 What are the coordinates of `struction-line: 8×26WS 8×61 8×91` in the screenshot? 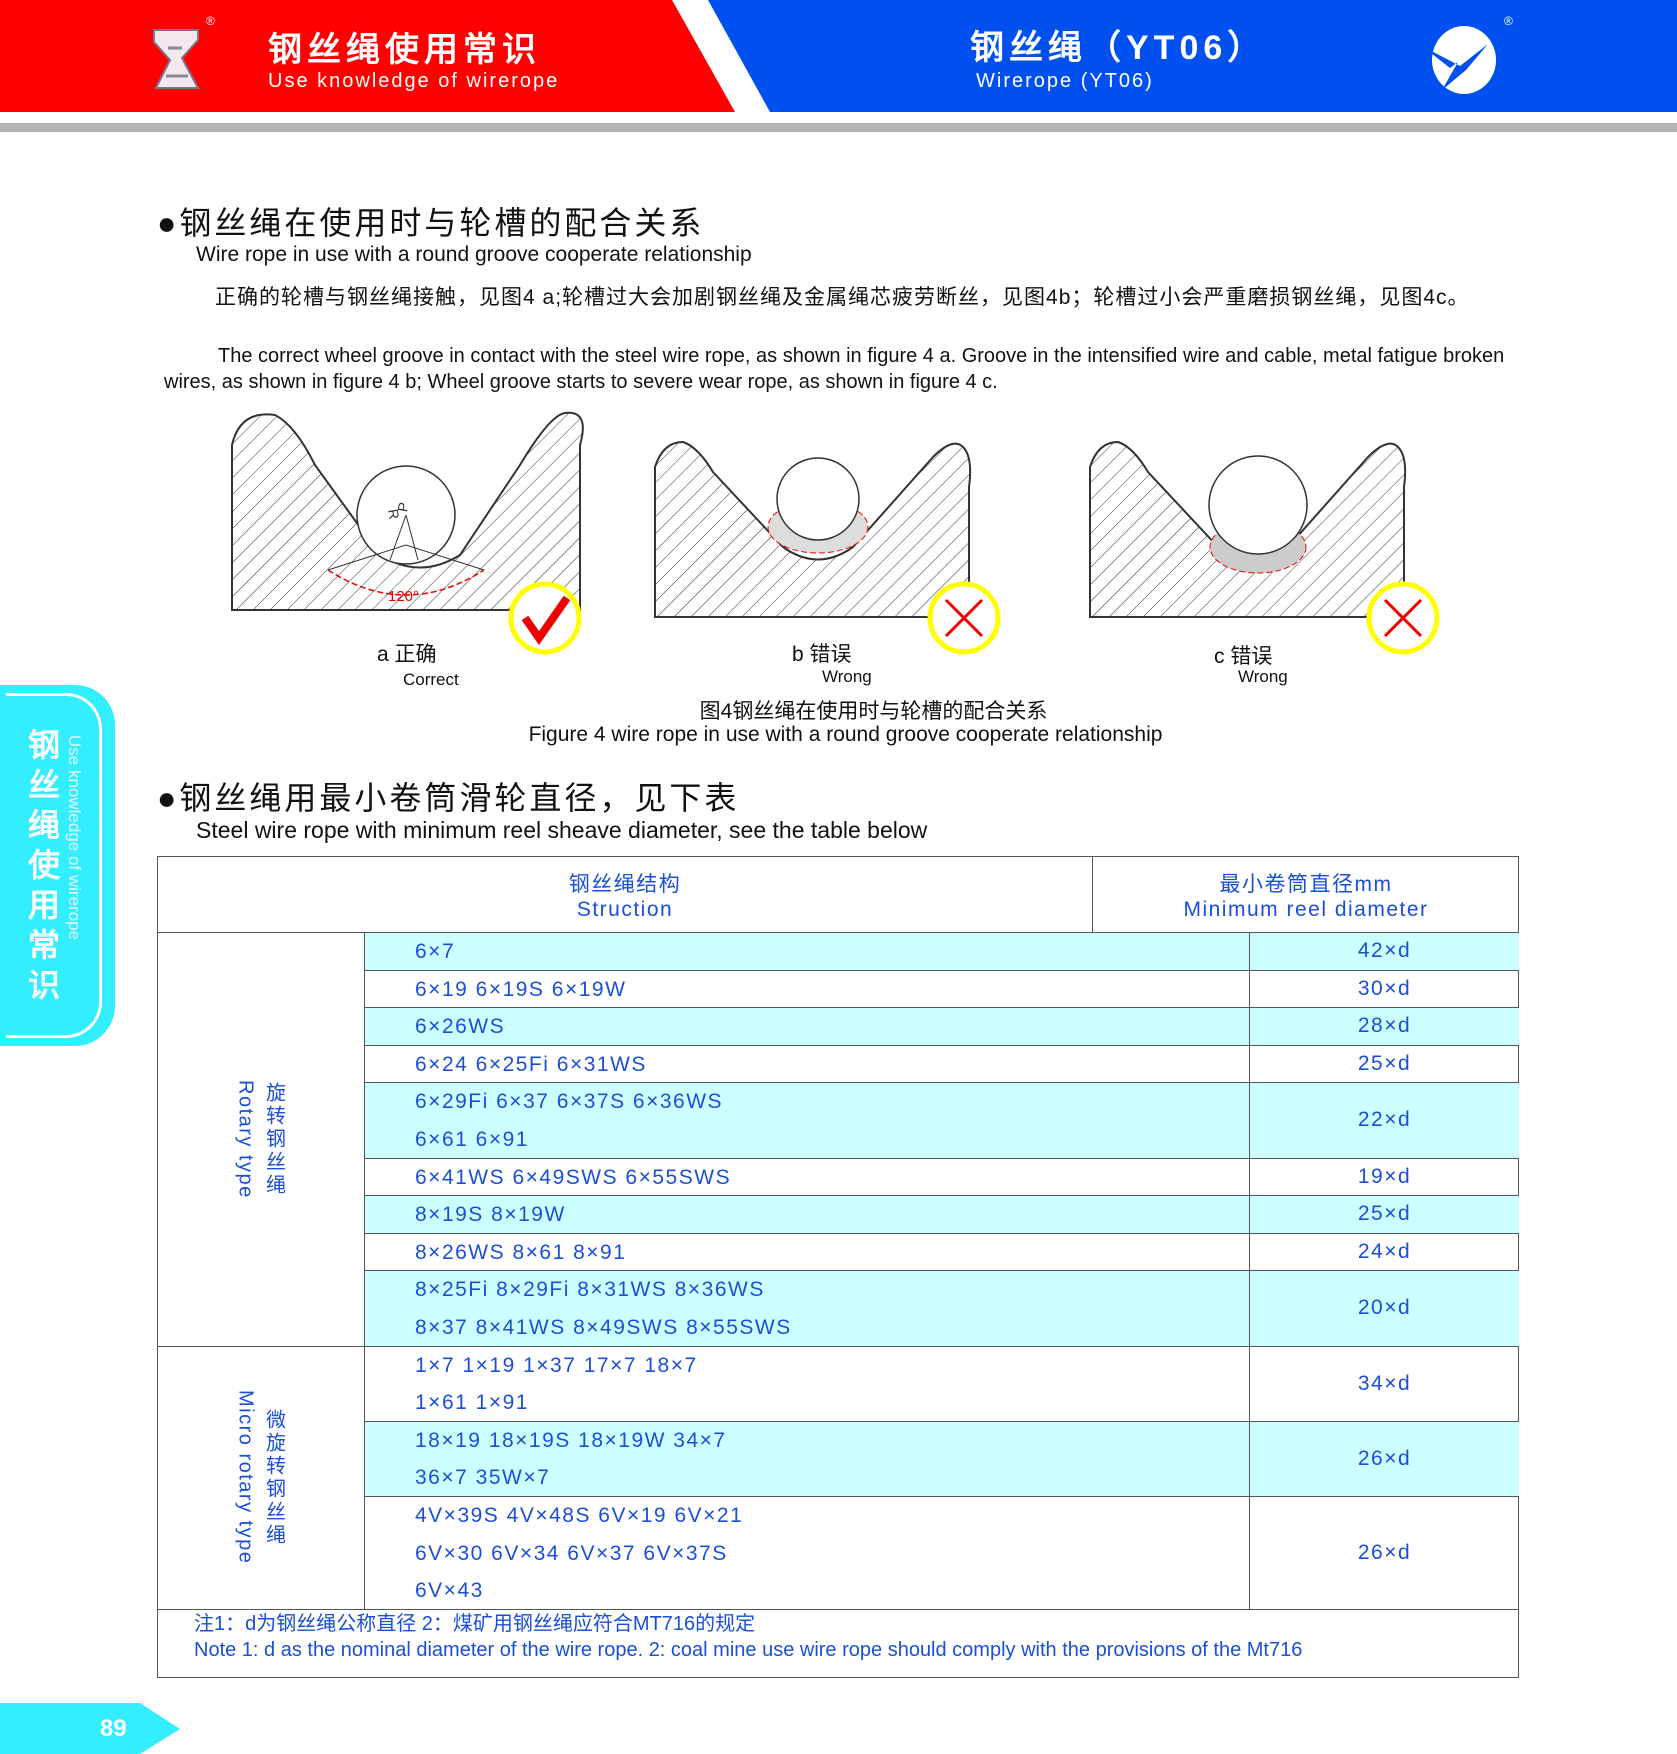 It's located at (521, 1252).